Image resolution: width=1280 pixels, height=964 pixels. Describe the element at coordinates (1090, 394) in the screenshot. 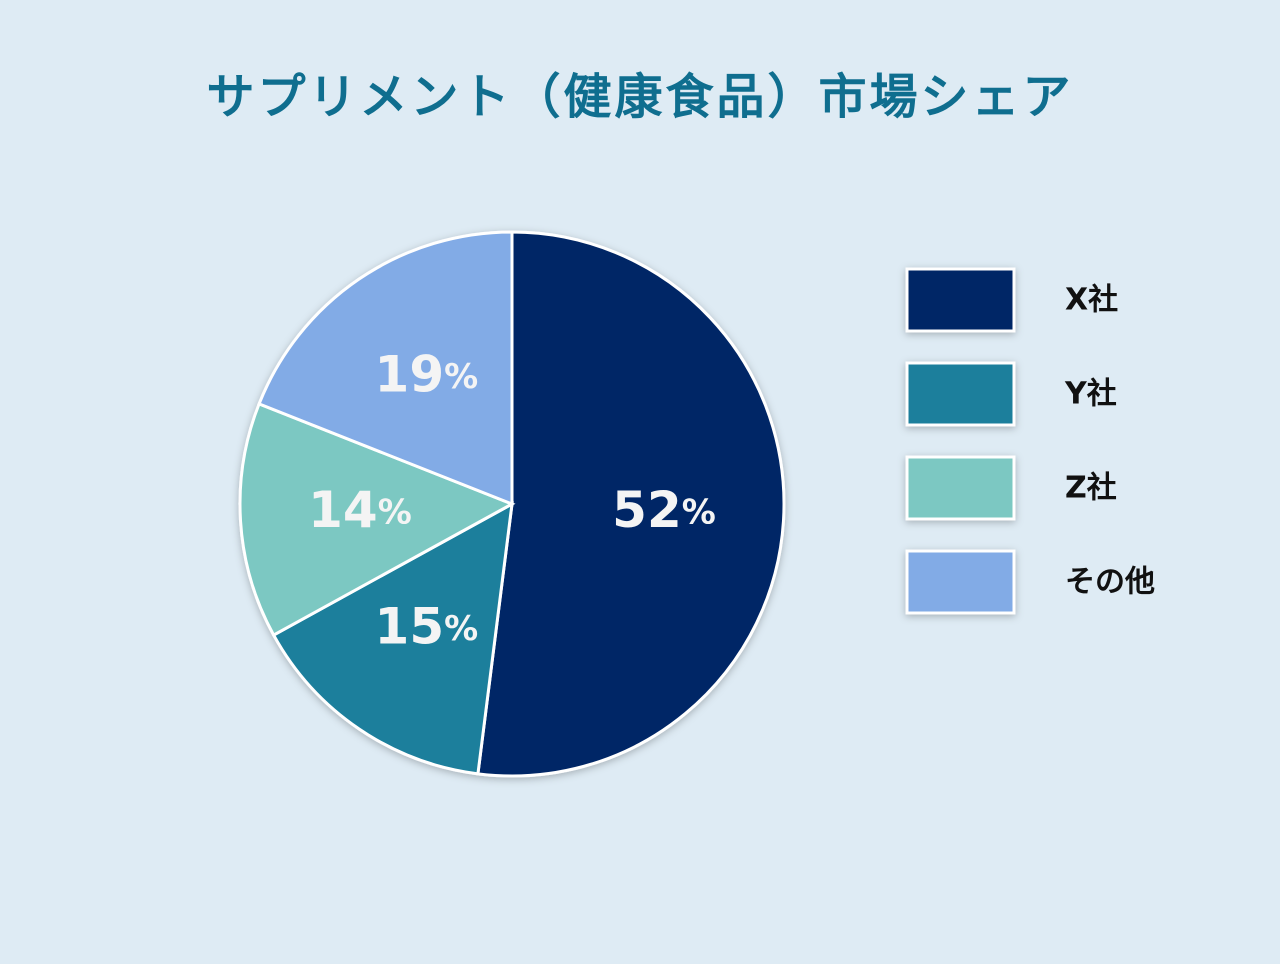

I see `legend-label: Y社` at that location.